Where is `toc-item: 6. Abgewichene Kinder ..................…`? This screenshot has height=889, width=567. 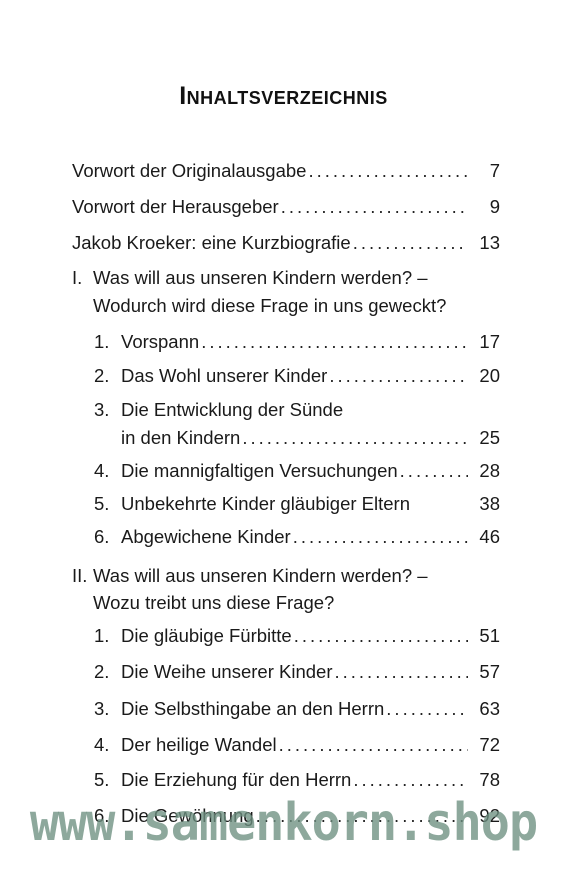 toc-item: 6. Abgewichene Kinder ..................… is located at coordinates (297, 537).